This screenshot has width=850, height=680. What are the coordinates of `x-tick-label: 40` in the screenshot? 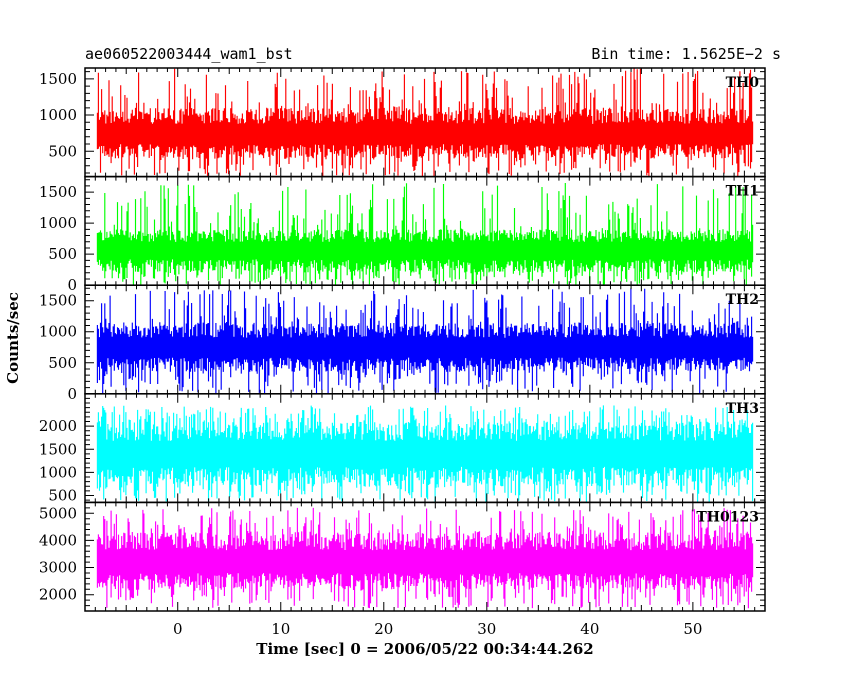 It's located at (589, 629).